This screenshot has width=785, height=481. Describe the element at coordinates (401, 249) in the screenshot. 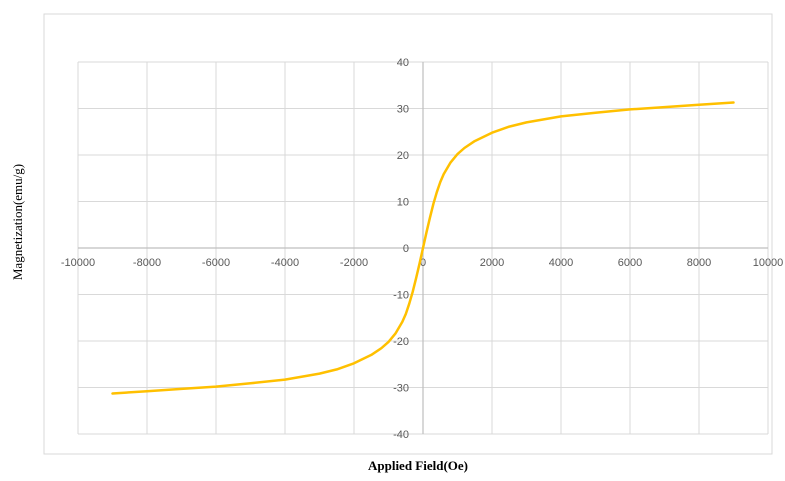

I see `y-tick-labels: -40 -30 -20 -10 0 10 20 30 40` at that location.